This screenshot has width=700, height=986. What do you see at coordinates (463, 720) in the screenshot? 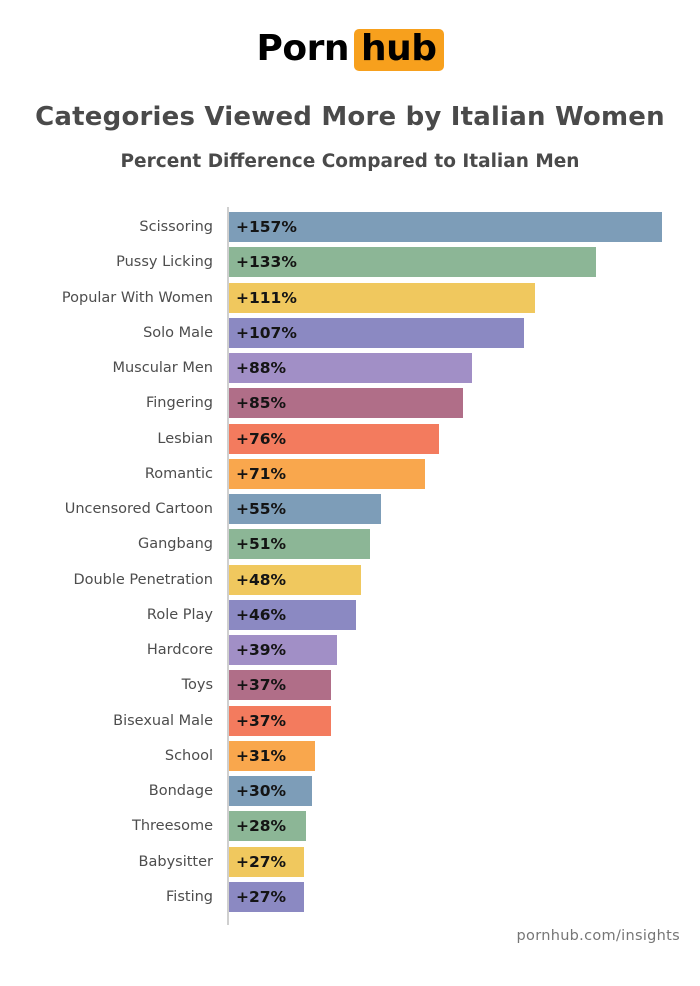
I see `bar-track: +37%` at bounding box center [463, 720].